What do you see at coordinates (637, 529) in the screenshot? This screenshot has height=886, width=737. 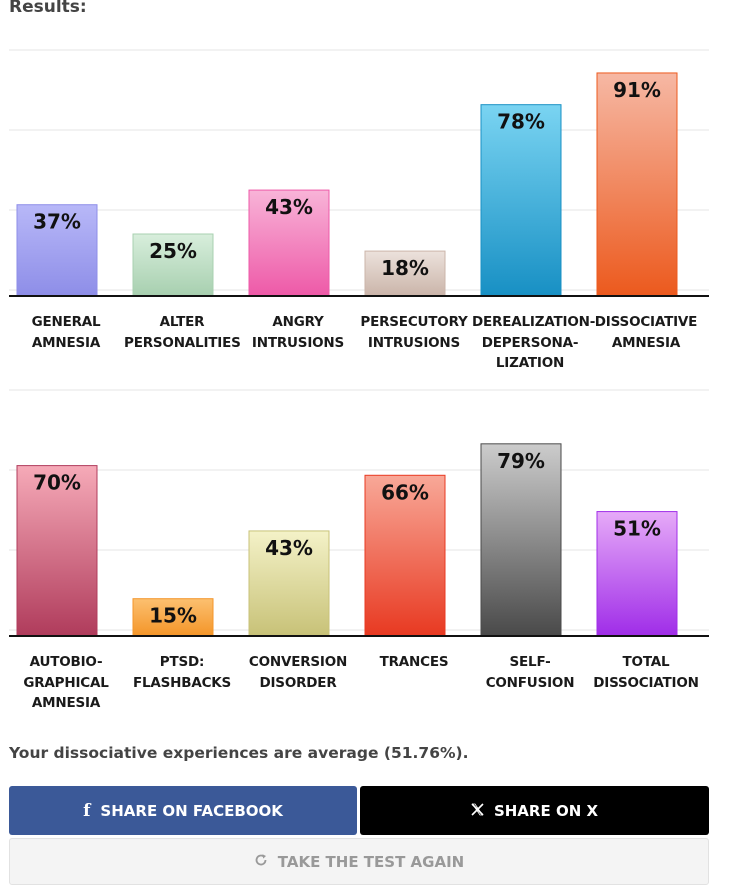 I see `bar-value-label: 51%` at bounding box center [637, 529].